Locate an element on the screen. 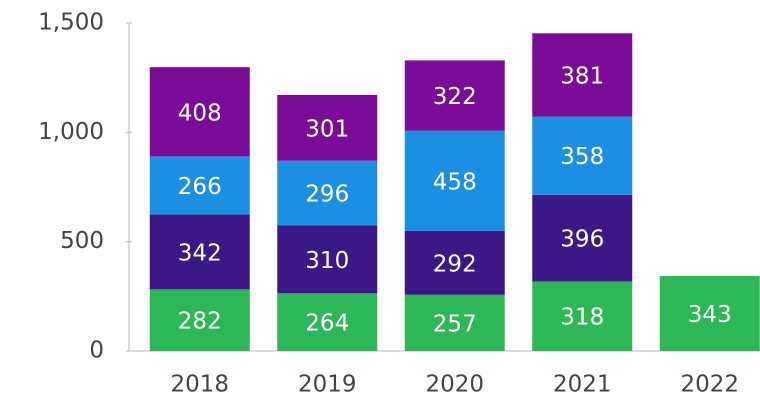 The width and height of the screenshot is (760, 405). value-label: 282 is located at coordinates (200, 322).